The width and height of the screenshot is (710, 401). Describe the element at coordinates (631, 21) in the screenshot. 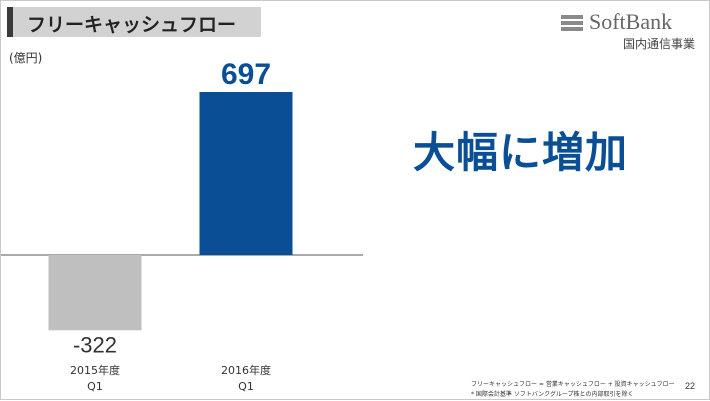

I see `logo-name: SoftBank` at that location.